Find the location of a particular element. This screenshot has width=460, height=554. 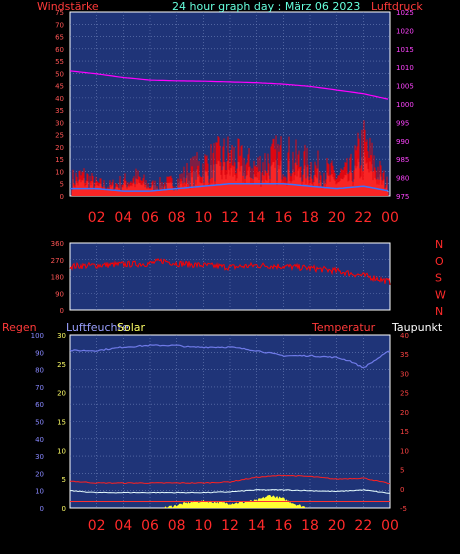

x-tick-label: 14 is located at coordinates (257, 218).